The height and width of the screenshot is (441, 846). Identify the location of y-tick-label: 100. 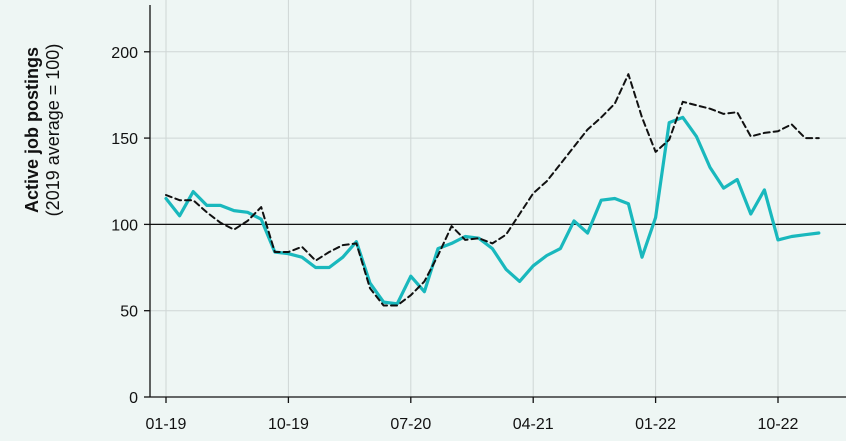
(124, 225).